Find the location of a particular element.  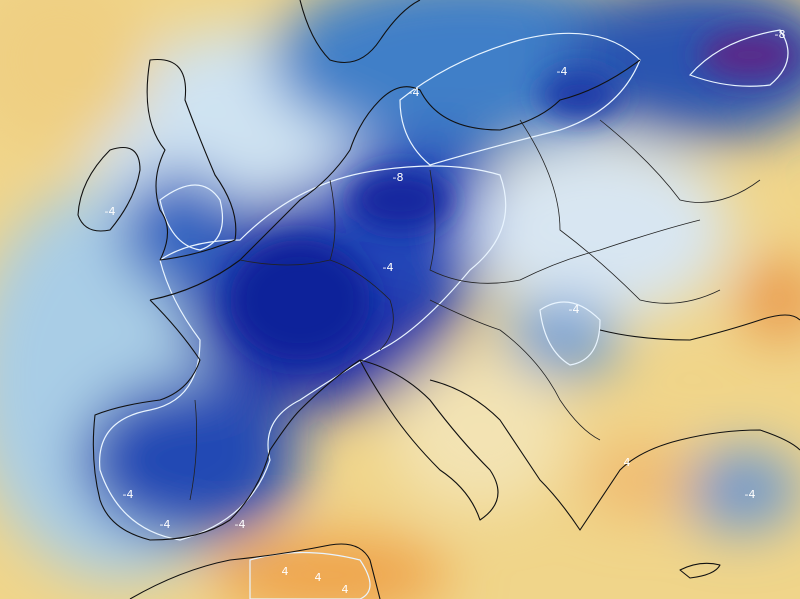

black-sea-coast is located at coordinates (699, 327).